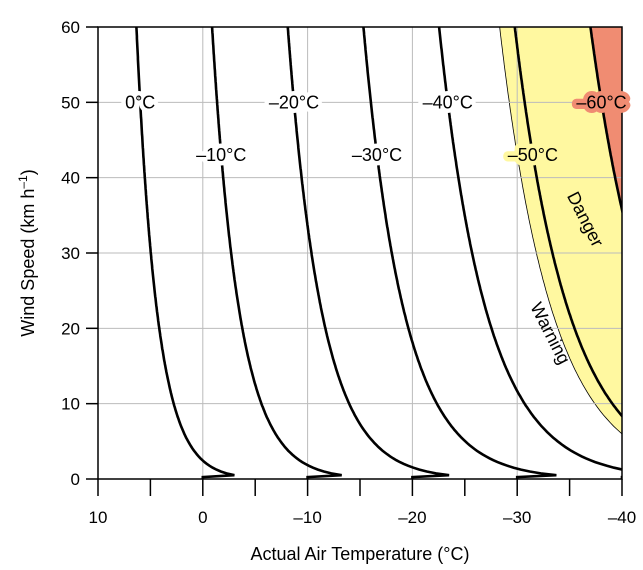 The image size is (643, 570). What do you see at coordinates (307, 517) in the screenshot?
I see `x-tick-label: –10` at bounding box center [307, 517].